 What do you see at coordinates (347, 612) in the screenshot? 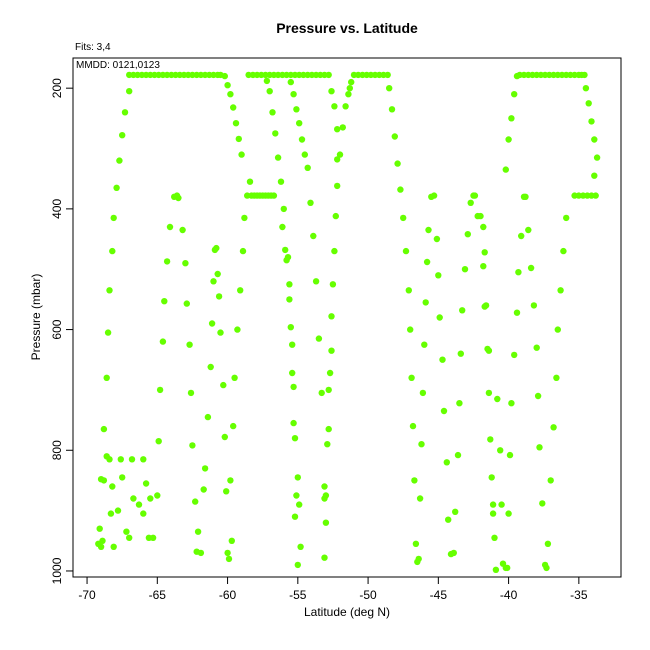
I see `x-axis-title: Latitude (deg N)` at bounding box center [347, 612].